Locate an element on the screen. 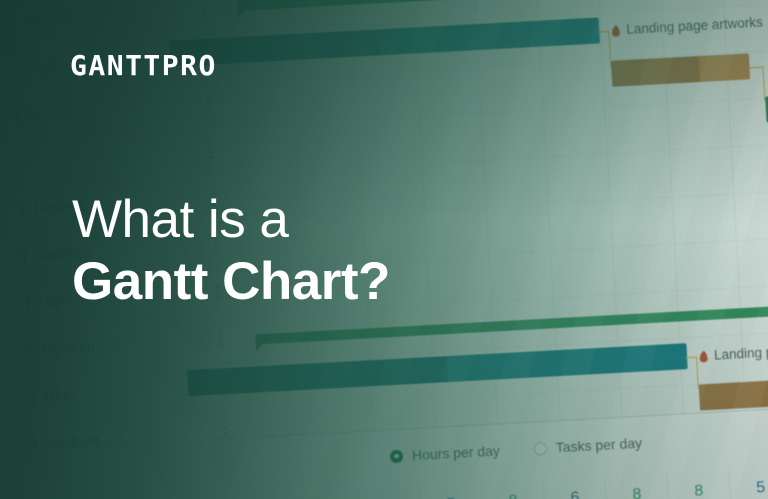 The height and width of the screenshot is (499, 768). ganttpro-logo: GANTTPRO is located at coordinates (143, 65).